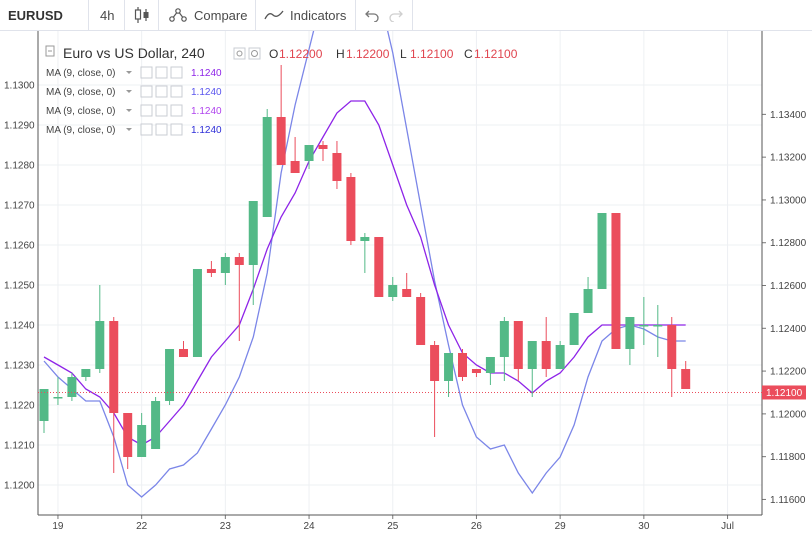  Describe the element at coordinates (496, 54) in the screenshot. I see `ohlc-value: 1.12100` at that location.